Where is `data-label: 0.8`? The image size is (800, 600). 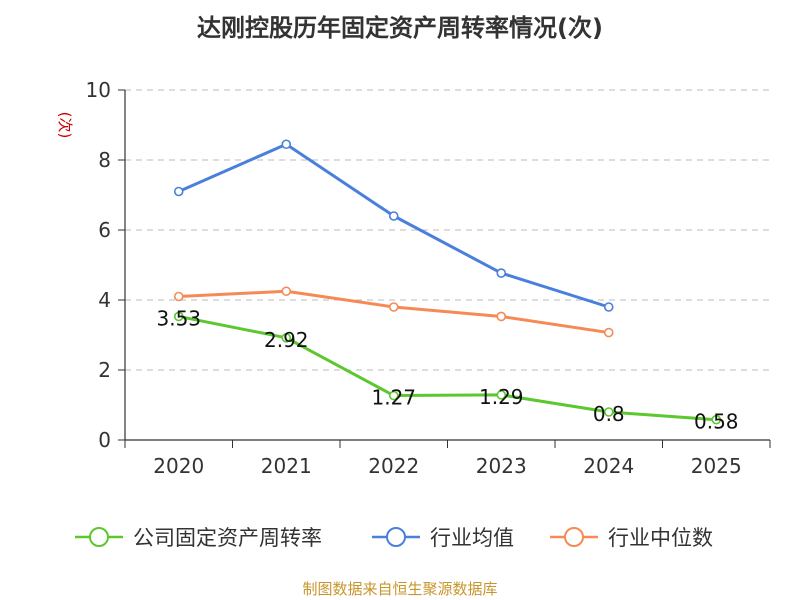
data-label: 0.8 is located at coordinates (609, 414).